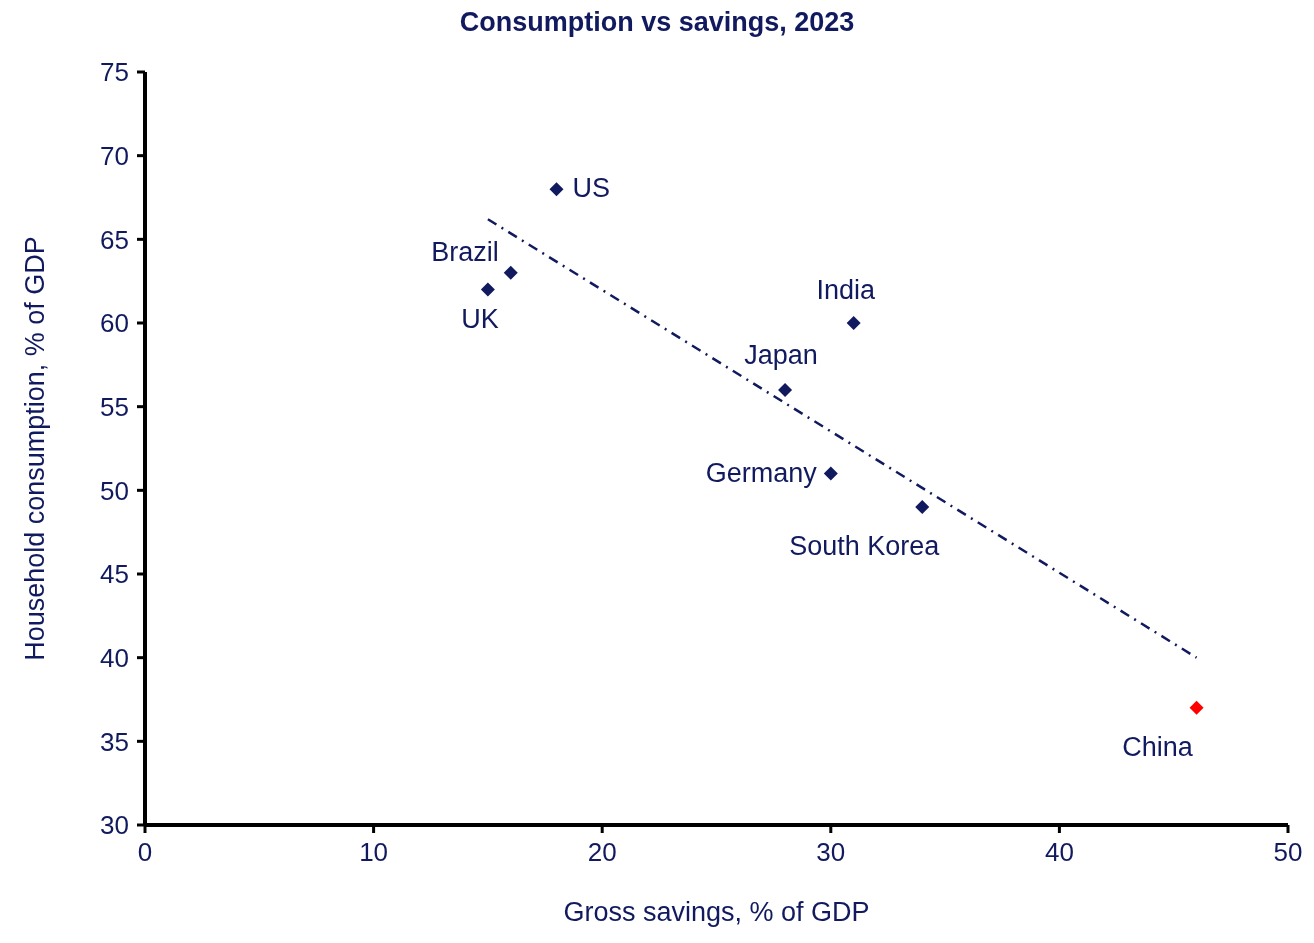 This screenshot has width=1314, height=943. Describe the element at coordinates (114, 72) in the screenshot. I see `y-tick-label: 75` at that location.